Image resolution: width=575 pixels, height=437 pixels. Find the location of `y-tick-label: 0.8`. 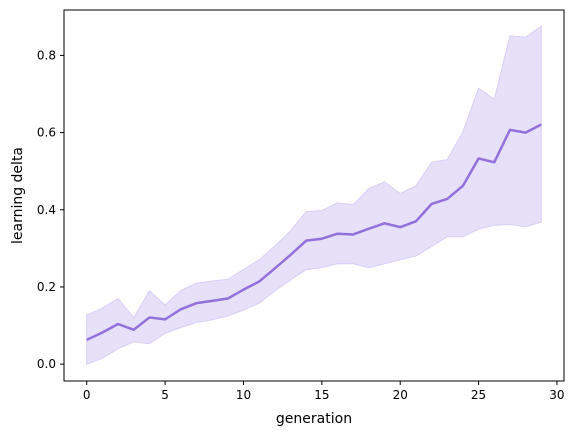

y-tick-label: 0.8 is located at coordinates (46, 55).